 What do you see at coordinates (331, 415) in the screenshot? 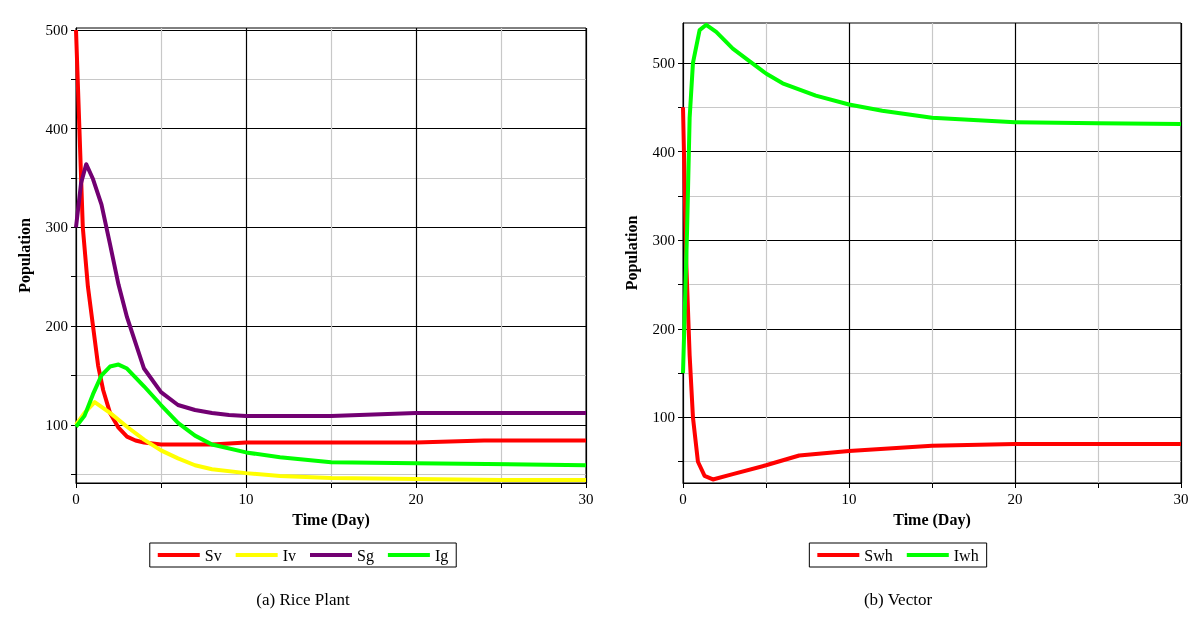
I see `line-series` at bounding box center [331, 415].